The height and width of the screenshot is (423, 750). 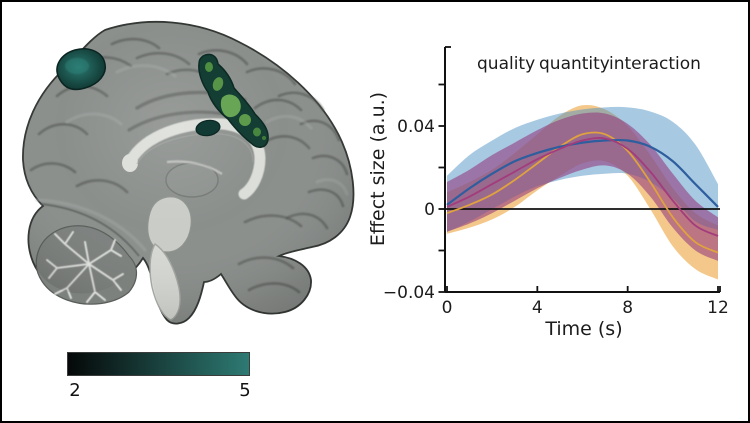 I want to click on legend-quantity: quantity, so click(x=574, y=64).